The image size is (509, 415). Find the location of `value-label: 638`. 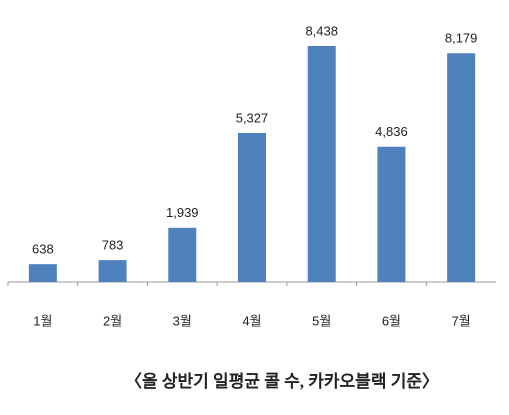

value-label: 638 is located at coordinates (43, 249).